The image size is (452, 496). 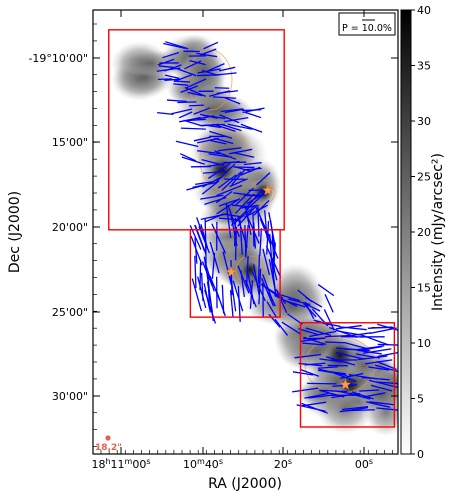 I want to click on colorbar-tick-label: 30, so click(x=424, y=121).